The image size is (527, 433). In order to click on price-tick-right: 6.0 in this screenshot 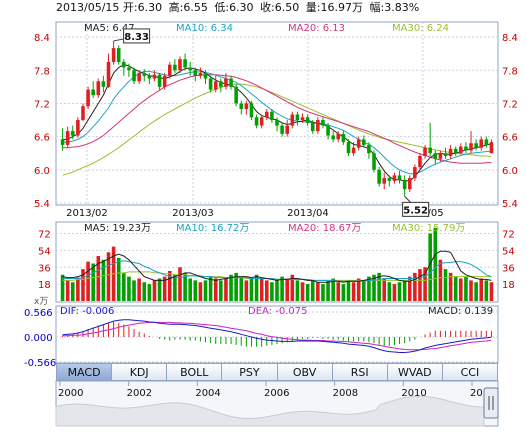, I will do `click(510, 171)`.